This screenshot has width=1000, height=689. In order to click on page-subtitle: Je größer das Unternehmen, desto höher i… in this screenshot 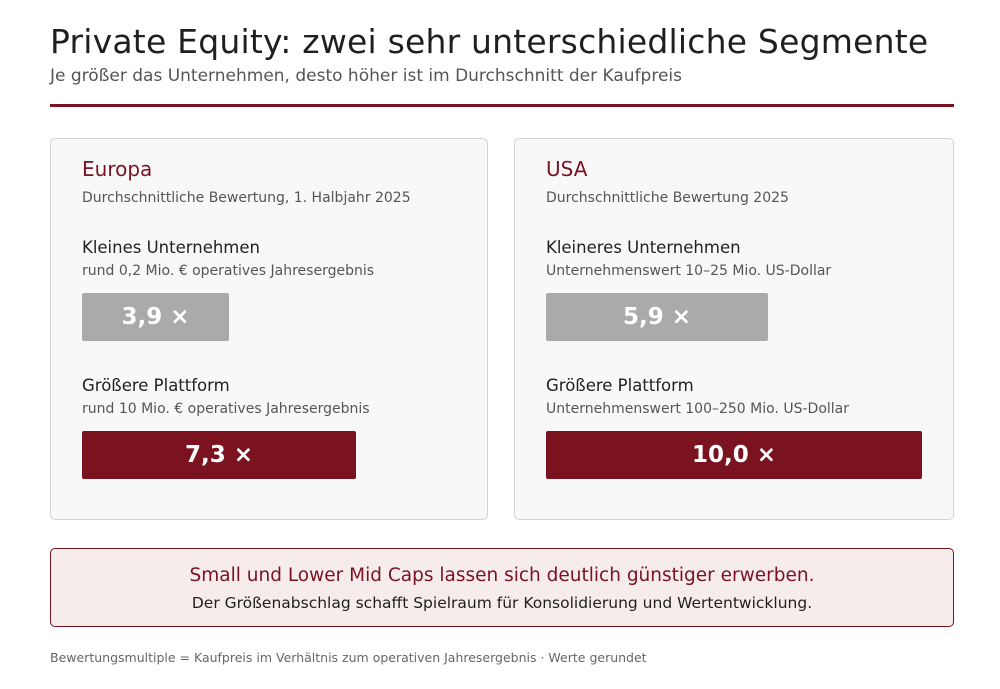, I will do `click(366, 76)`.